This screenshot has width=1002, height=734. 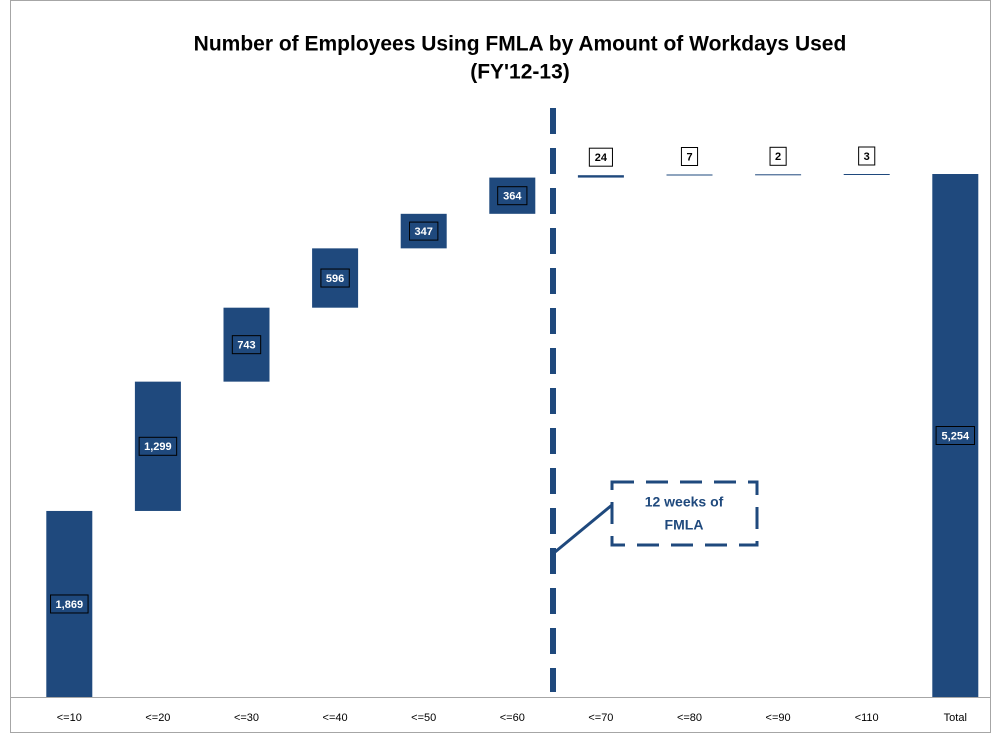 I want to click on data-label: 5,254, so click(x=956, y=436).